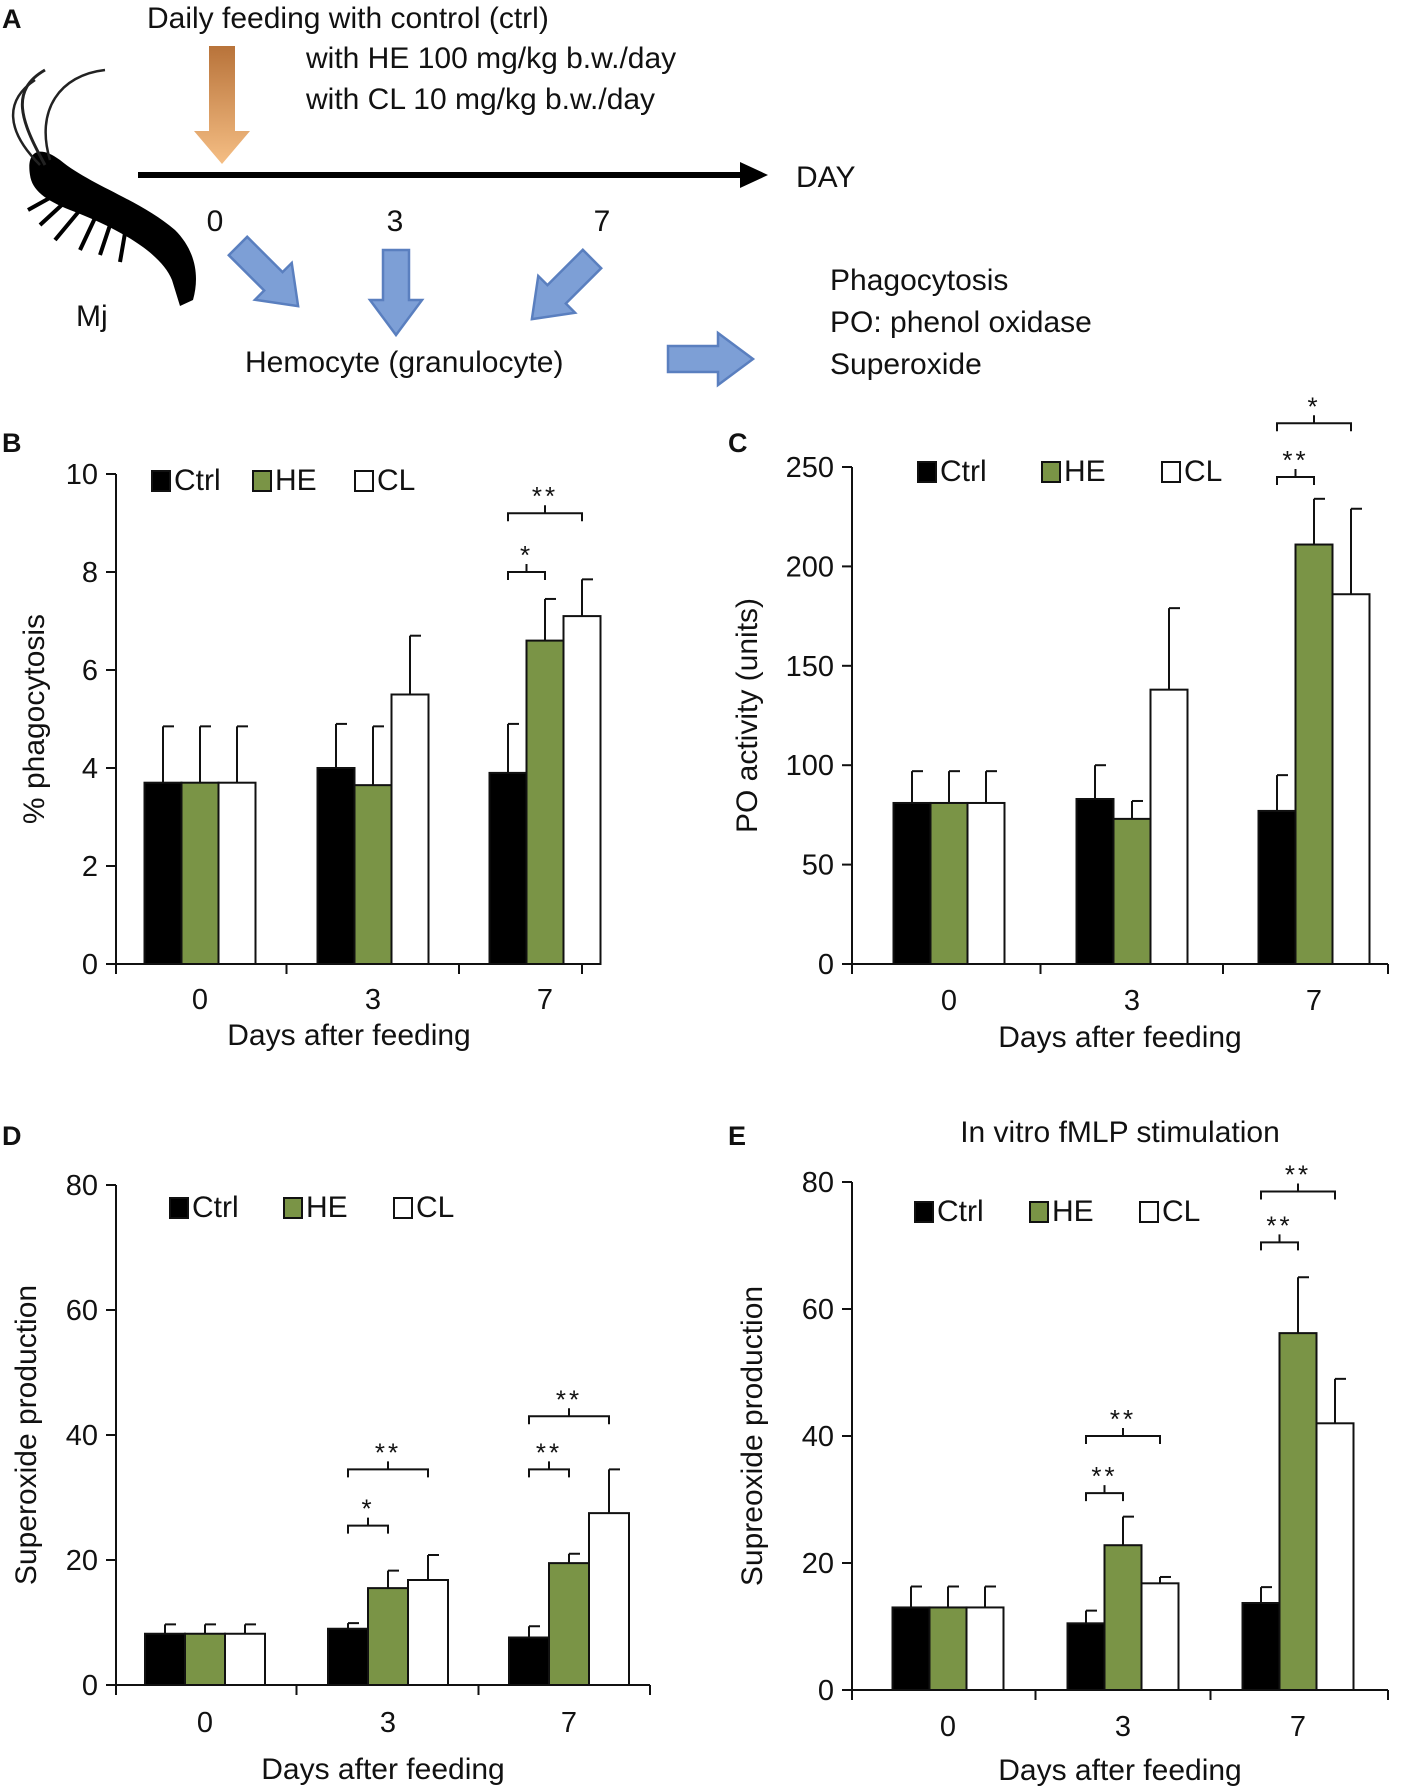  What do you see at coordinates (12, 19) in the screenshot?
I see `panel-a-letter: A` at bounding box center [12, 19].